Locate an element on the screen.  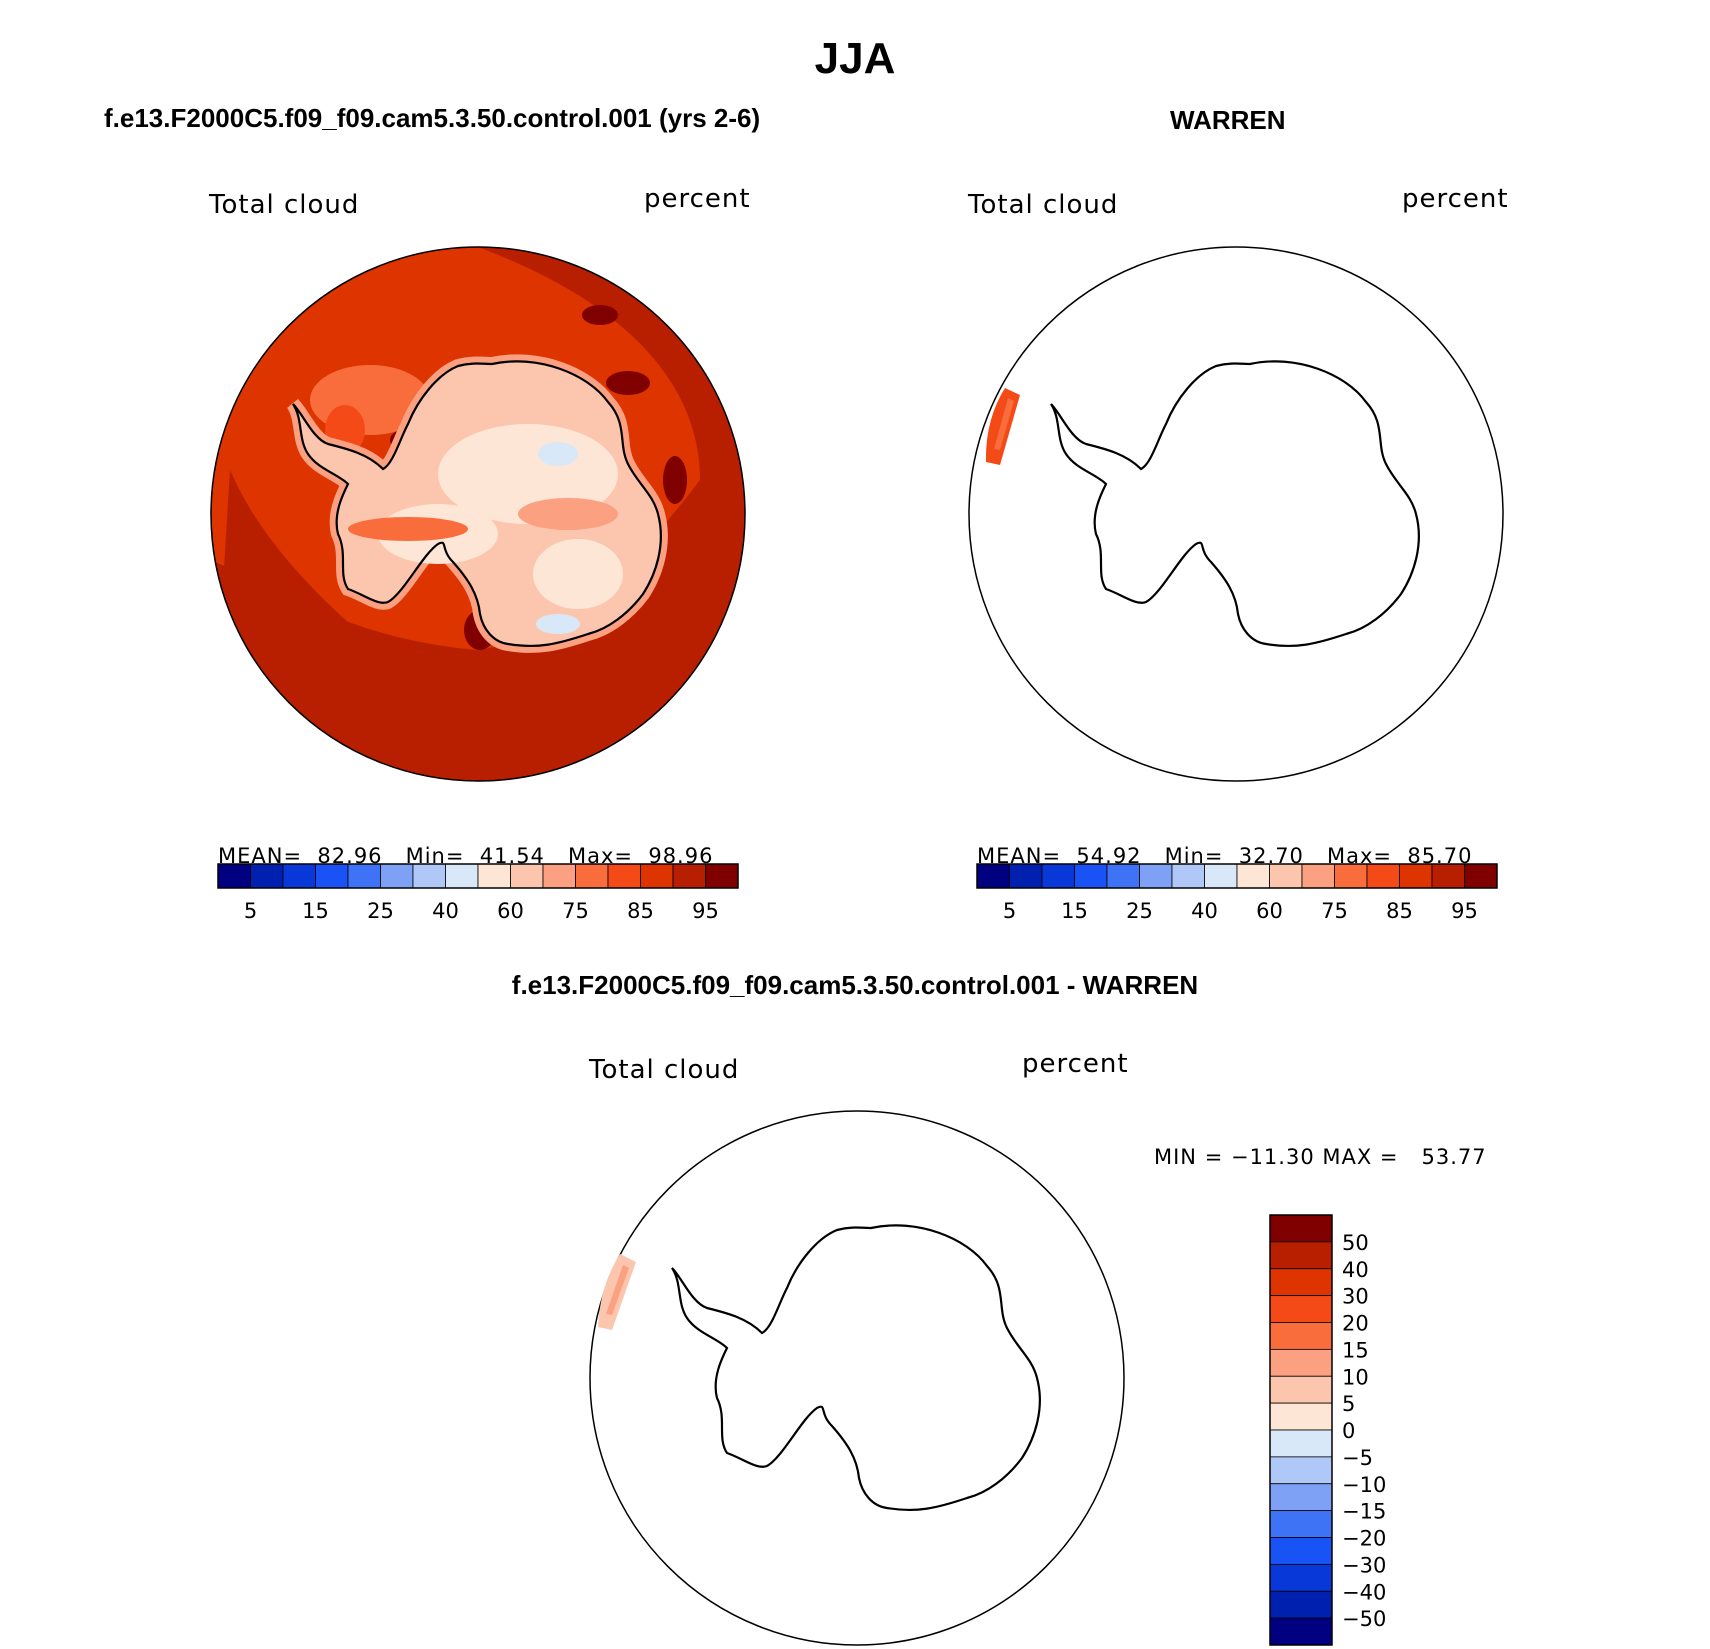
diff-colorbar-tick-label: 15 is located at coordinates (1355, 1350).